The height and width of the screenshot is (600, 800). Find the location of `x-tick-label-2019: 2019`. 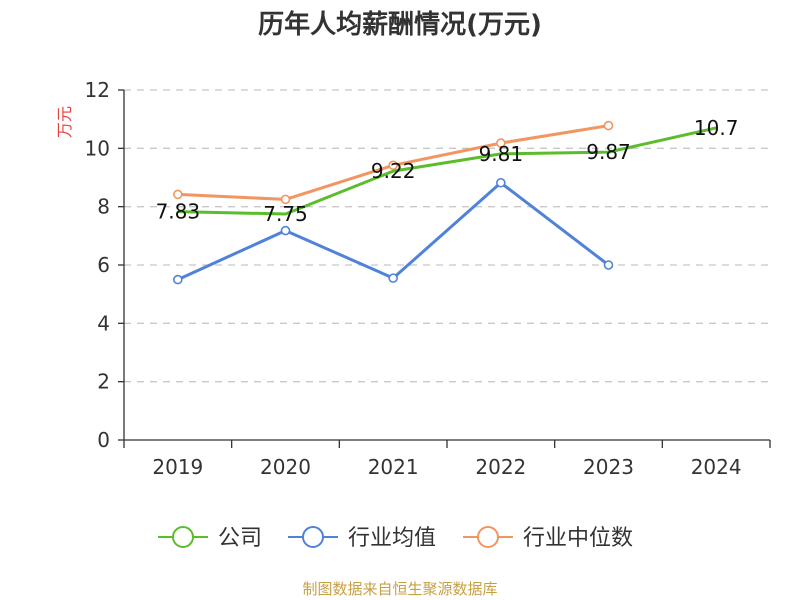

x-tick-label-2019: 2019 is located at coordinates (177, 467).